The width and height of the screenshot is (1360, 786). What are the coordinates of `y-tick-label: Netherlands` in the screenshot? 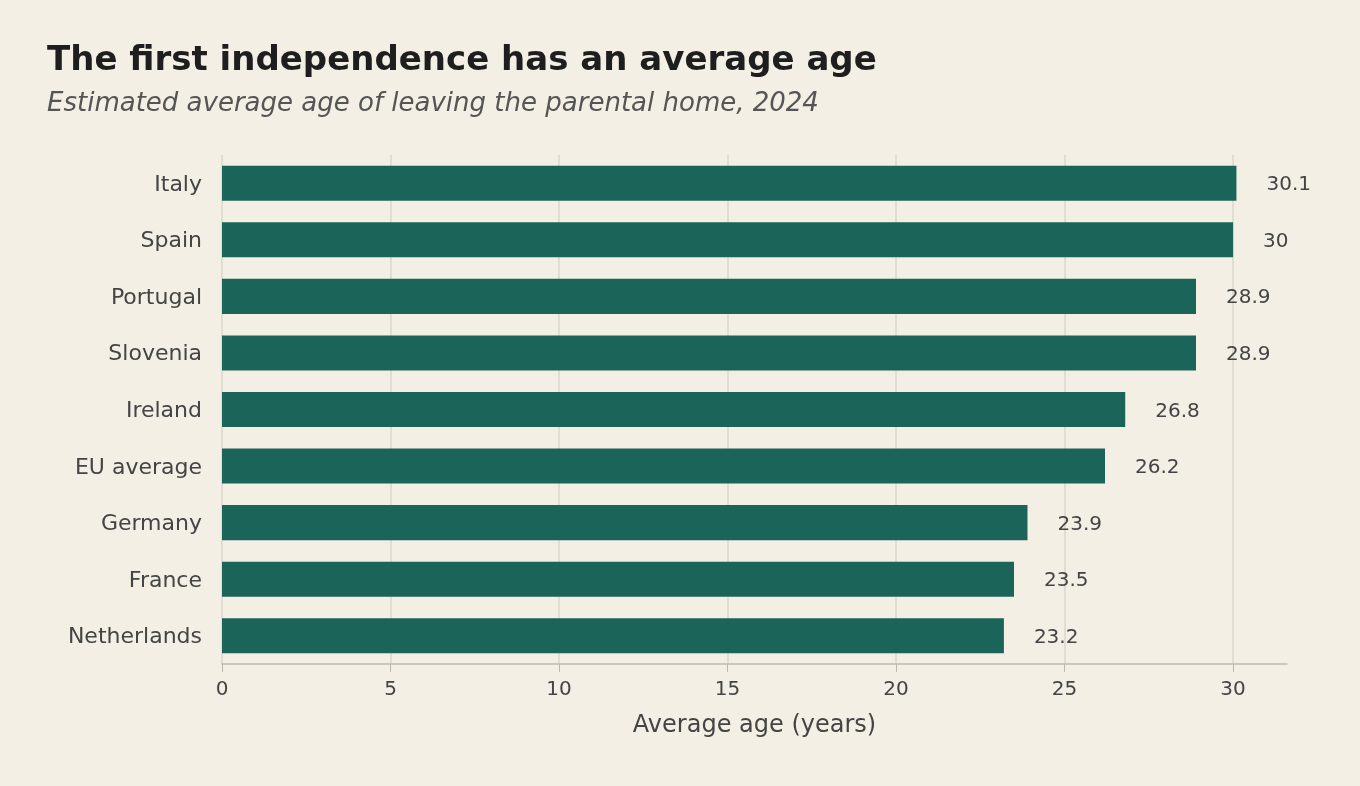 It's located at (134, 636).